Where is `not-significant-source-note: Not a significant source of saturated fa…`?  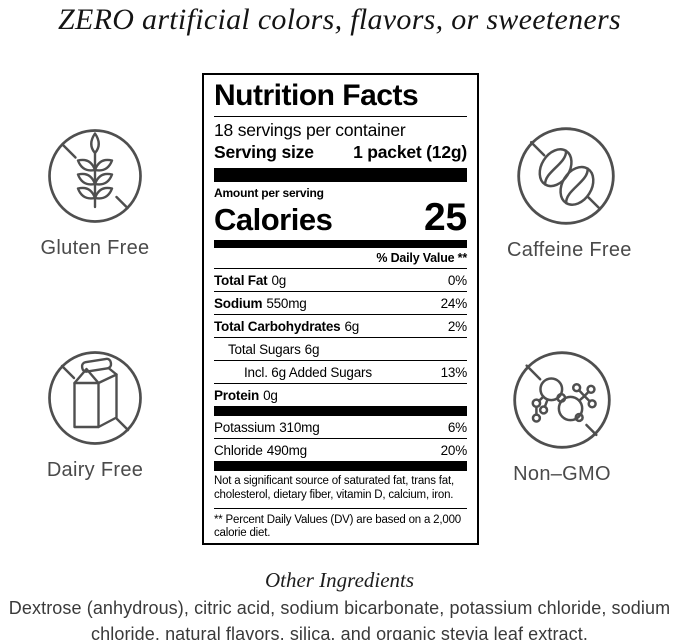
not-significant-source-note: Not a significant source of saturated fa… is located at coordinates (334, 488).